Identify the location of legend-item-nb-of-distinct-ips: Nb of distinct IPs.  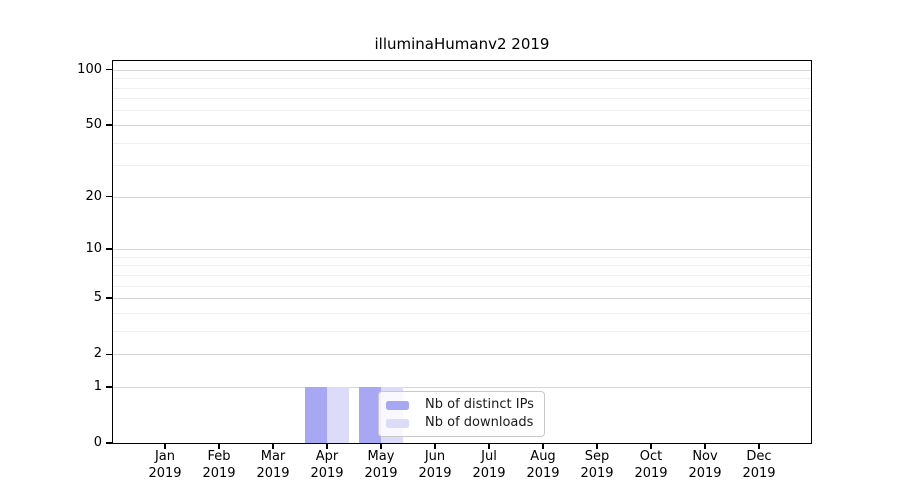
(461, 405).